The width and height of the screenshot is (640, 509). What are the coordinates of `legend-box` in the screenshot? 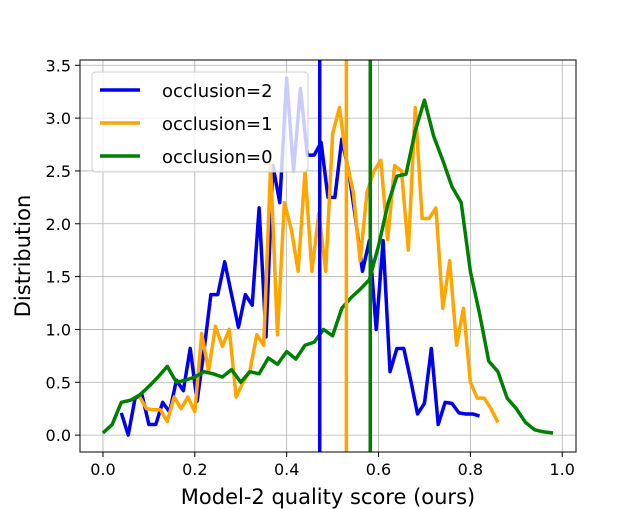 It's located at (200, 122).